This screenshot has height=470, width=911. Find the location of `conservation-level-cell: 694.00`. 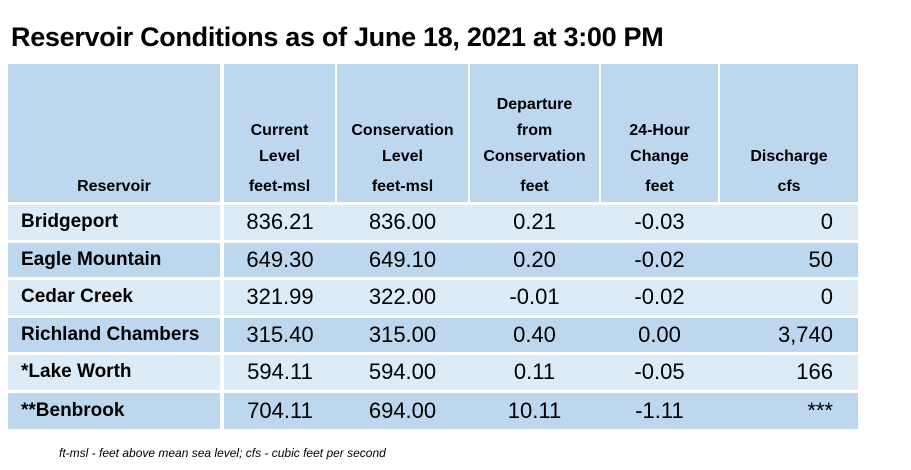

conservation-level-cell: 694.00 is located at coordinates (402, 410).